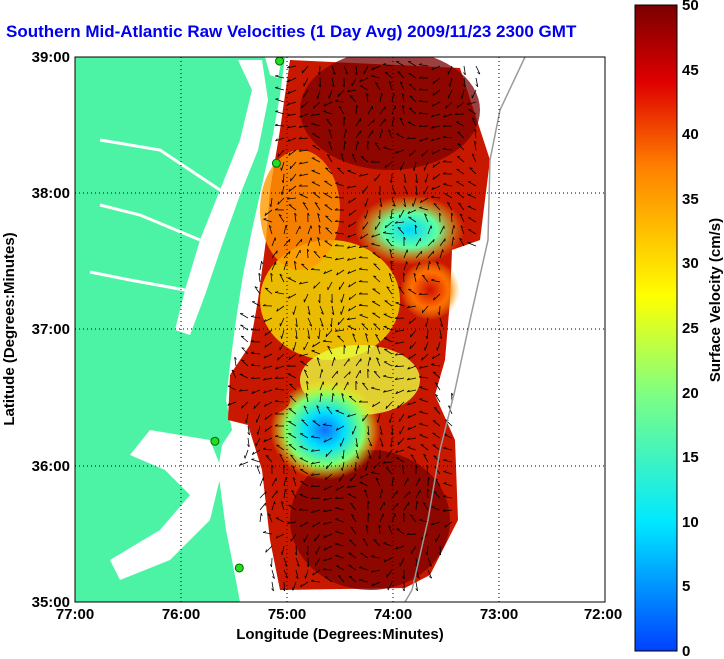 This screenshot has height=659, width=724. I want to click on x-tick-label: 75:00, so click(287, 614).